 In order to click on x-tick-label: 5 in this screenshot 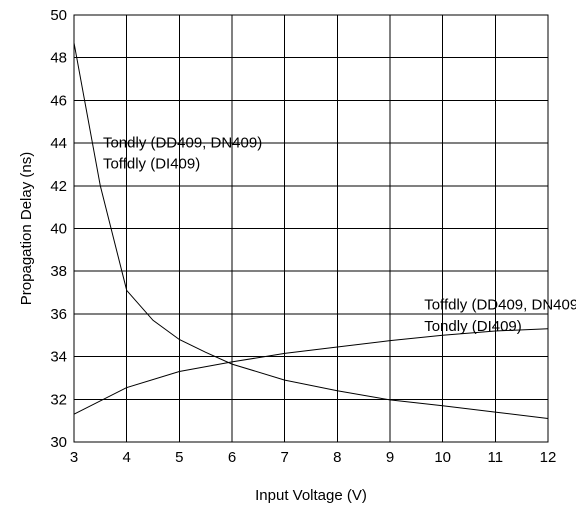, I will do `click(179, 457)`.